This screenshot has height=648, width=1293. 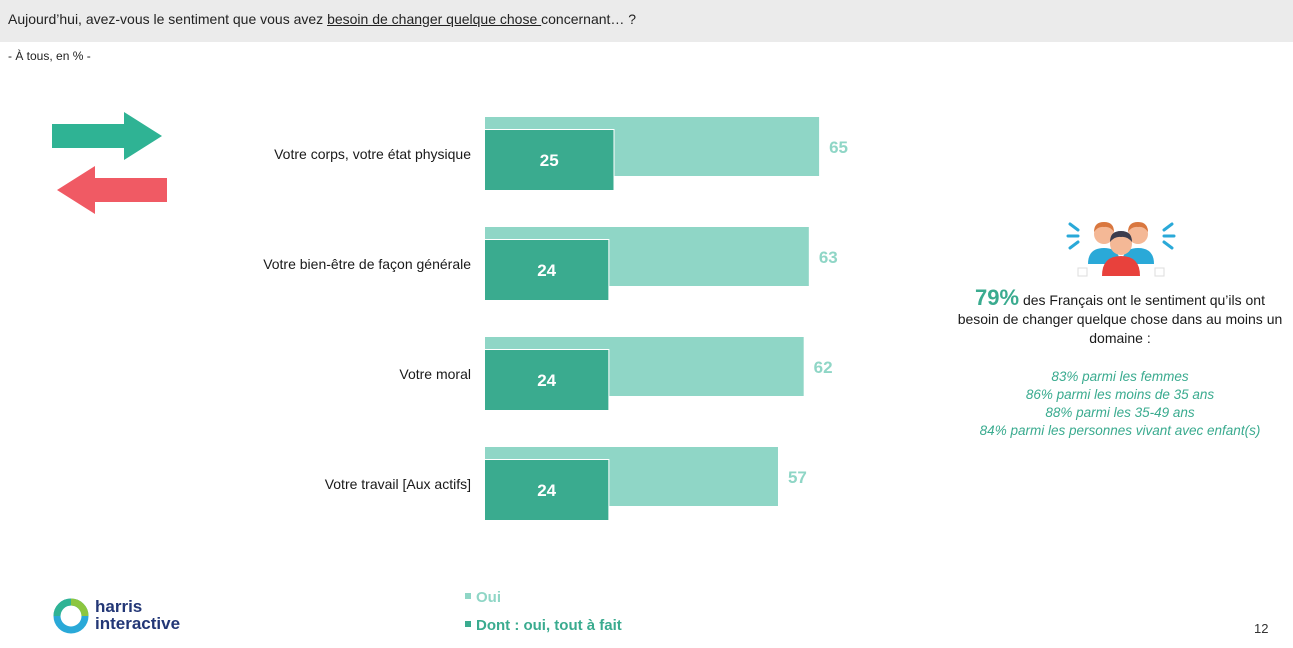 What do you see at coordinates (372, 154) in the screenshot?
I see `category-label: Votre corps, votre état physique` at bounding box center [372, 154].